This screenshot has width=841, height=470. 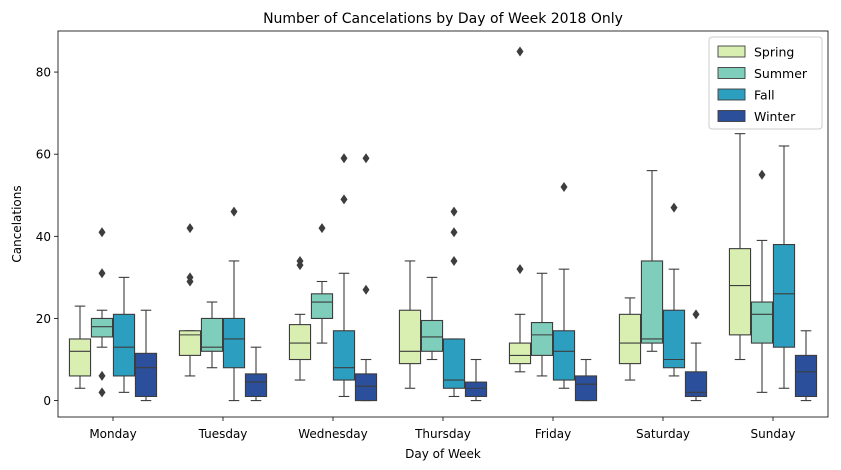 I want to click on legend: Spring Summer Fall Winter, so click(x=765, y=83).